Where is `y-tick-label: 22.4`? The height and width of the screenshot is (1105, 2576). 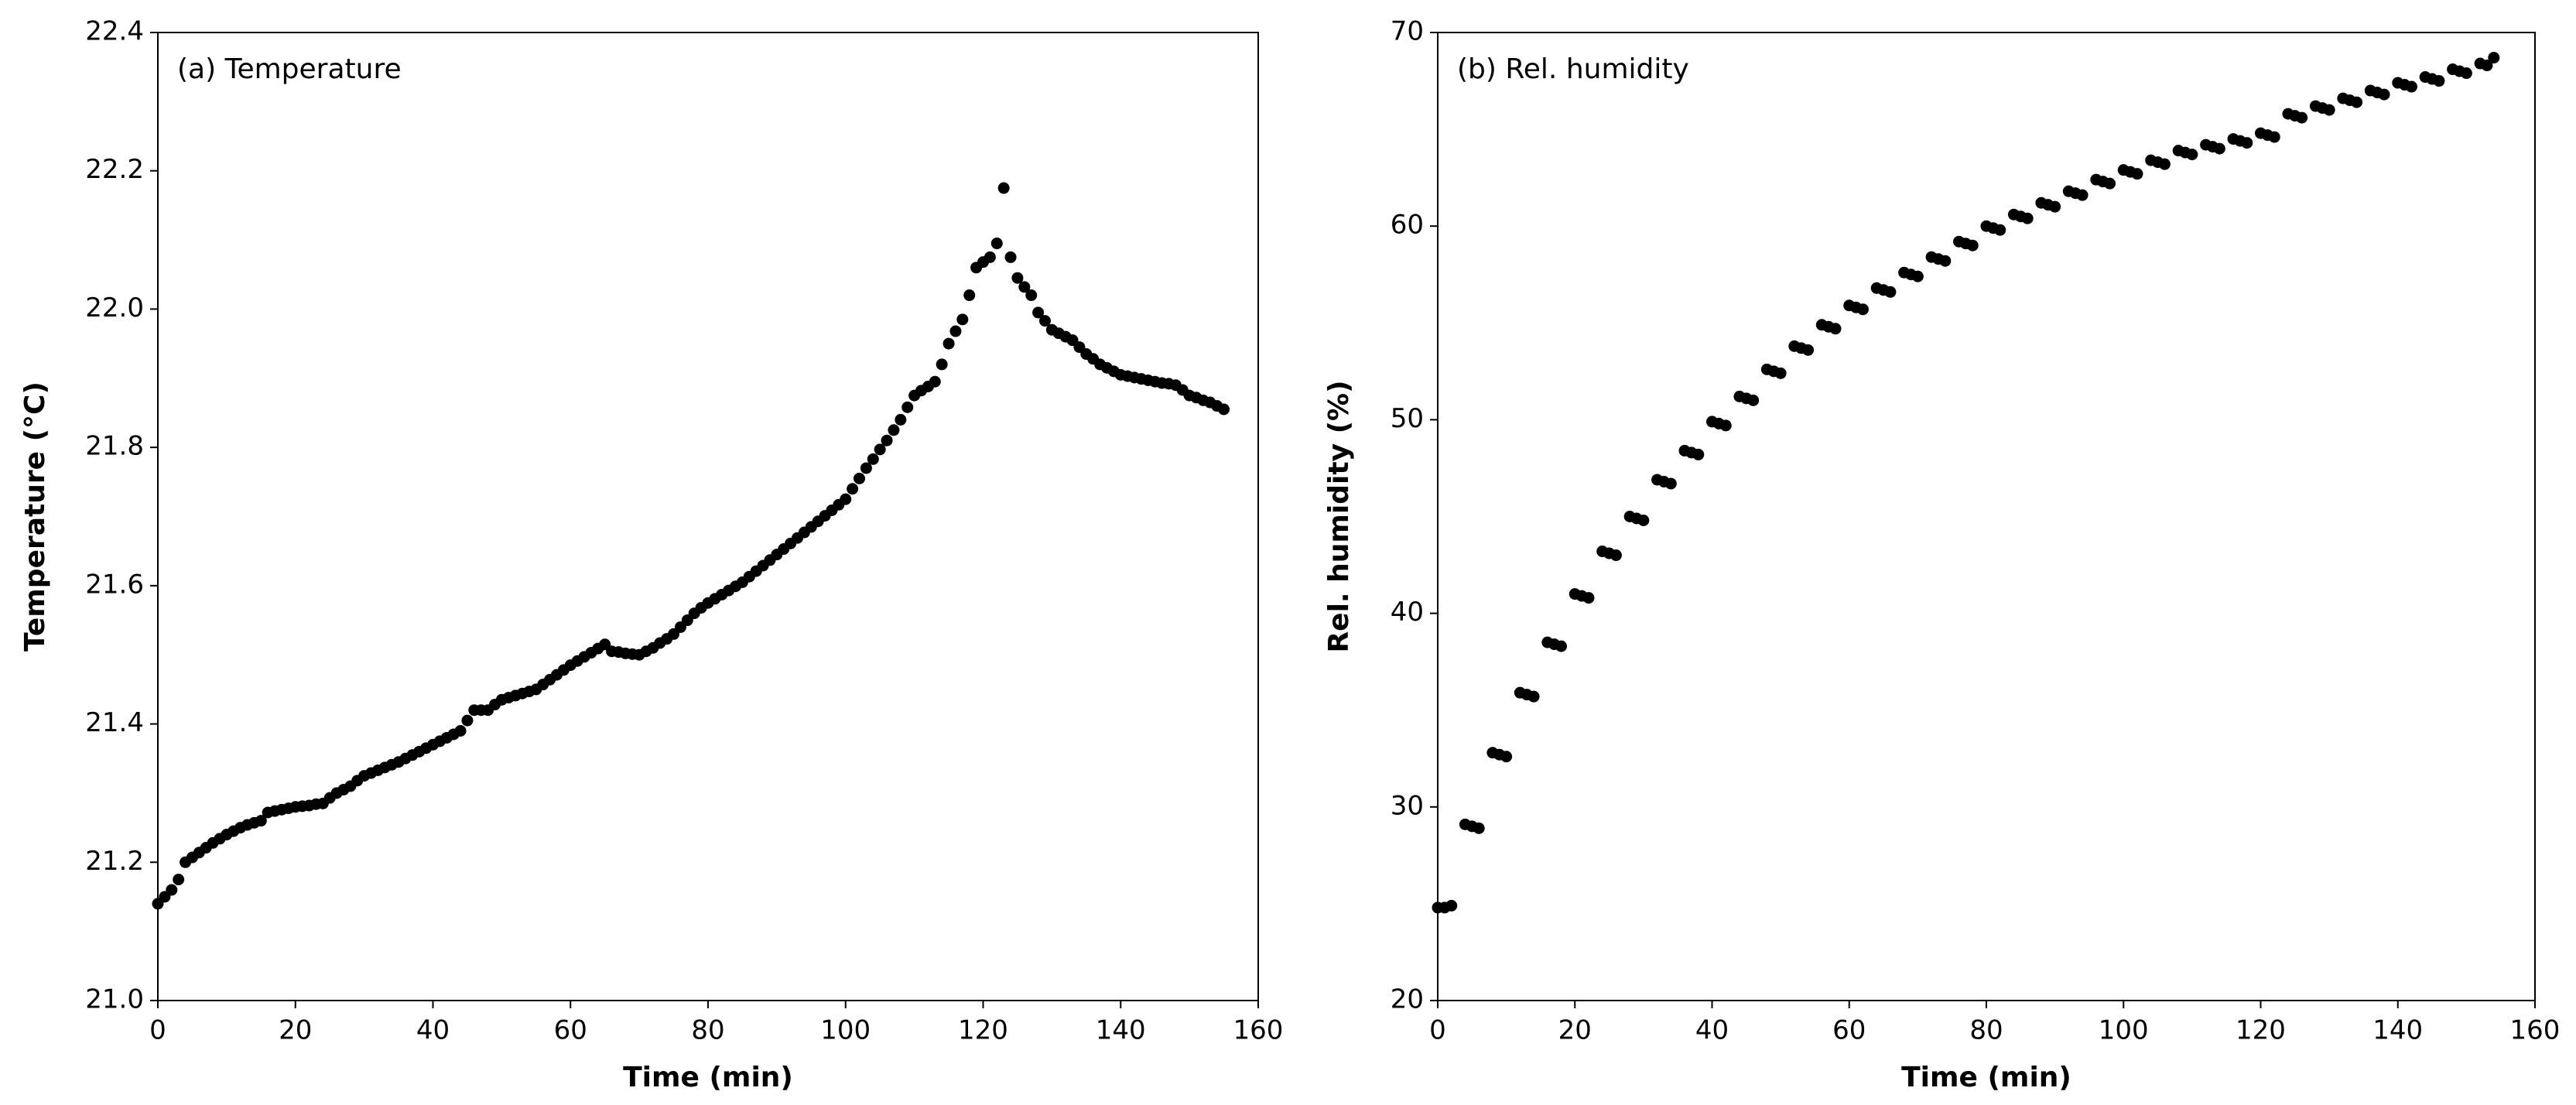
y-tick-label: 22.4 is located at coordinates (115, 32).